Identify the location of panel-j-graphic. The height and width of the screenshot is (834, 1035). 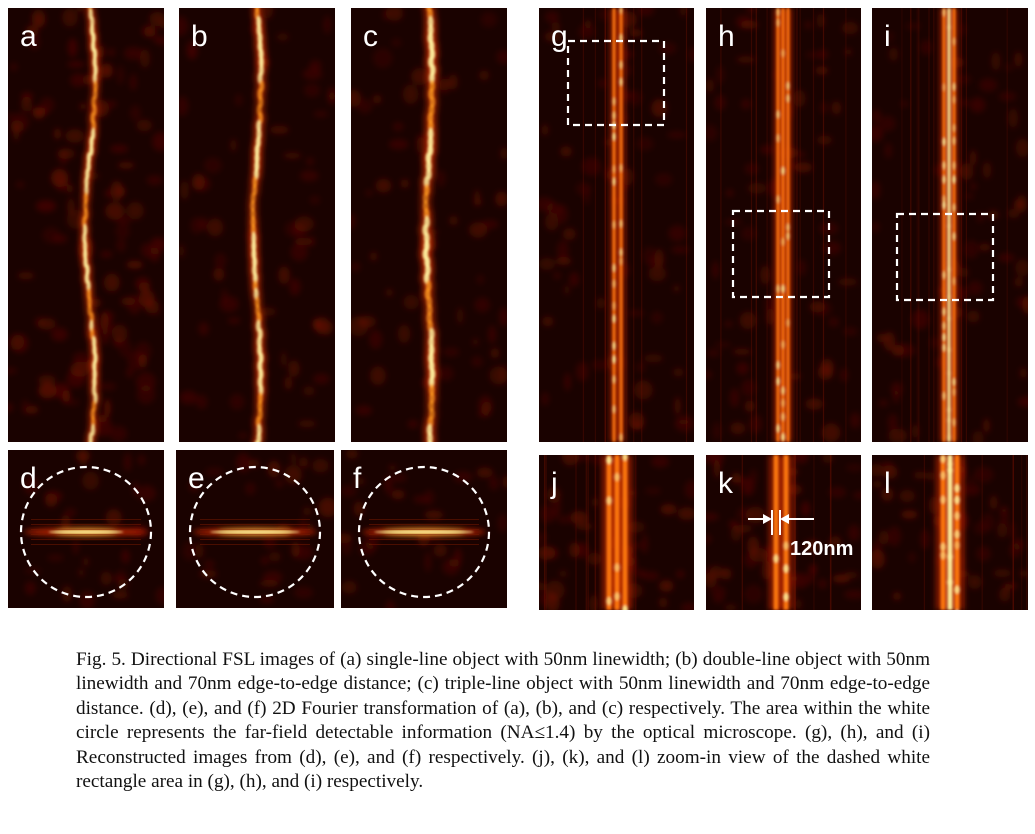
(616, 532).